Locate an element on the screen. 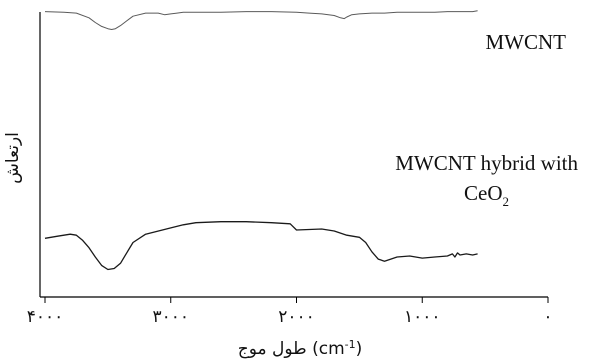 The height and width of the screenshot is (363, 597). series-line-hybrid-ceo2 is located at coordinates (261, 246).